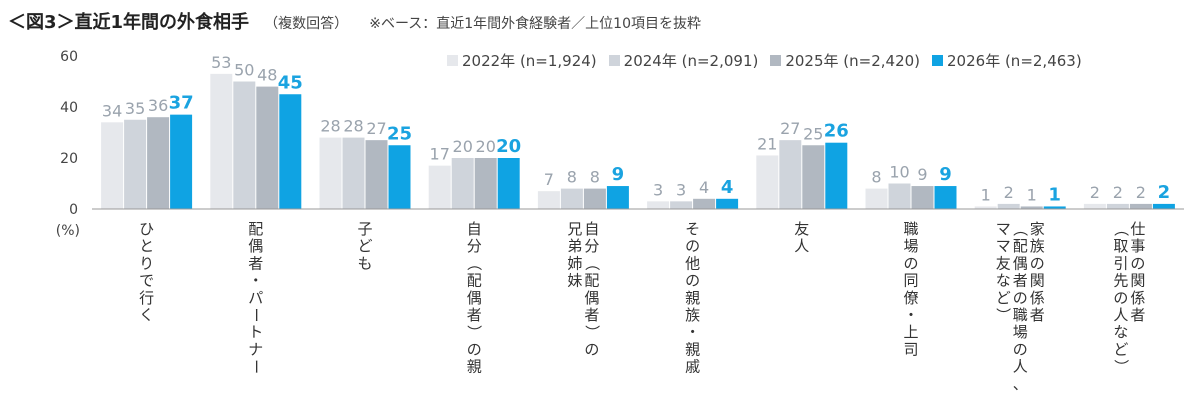 The height and width of the screenshot is (410, 1200). What do you see at coordinates (146, 281) in the screenshot?
I see `category-label-char: で` at bounding box center [146, 281].